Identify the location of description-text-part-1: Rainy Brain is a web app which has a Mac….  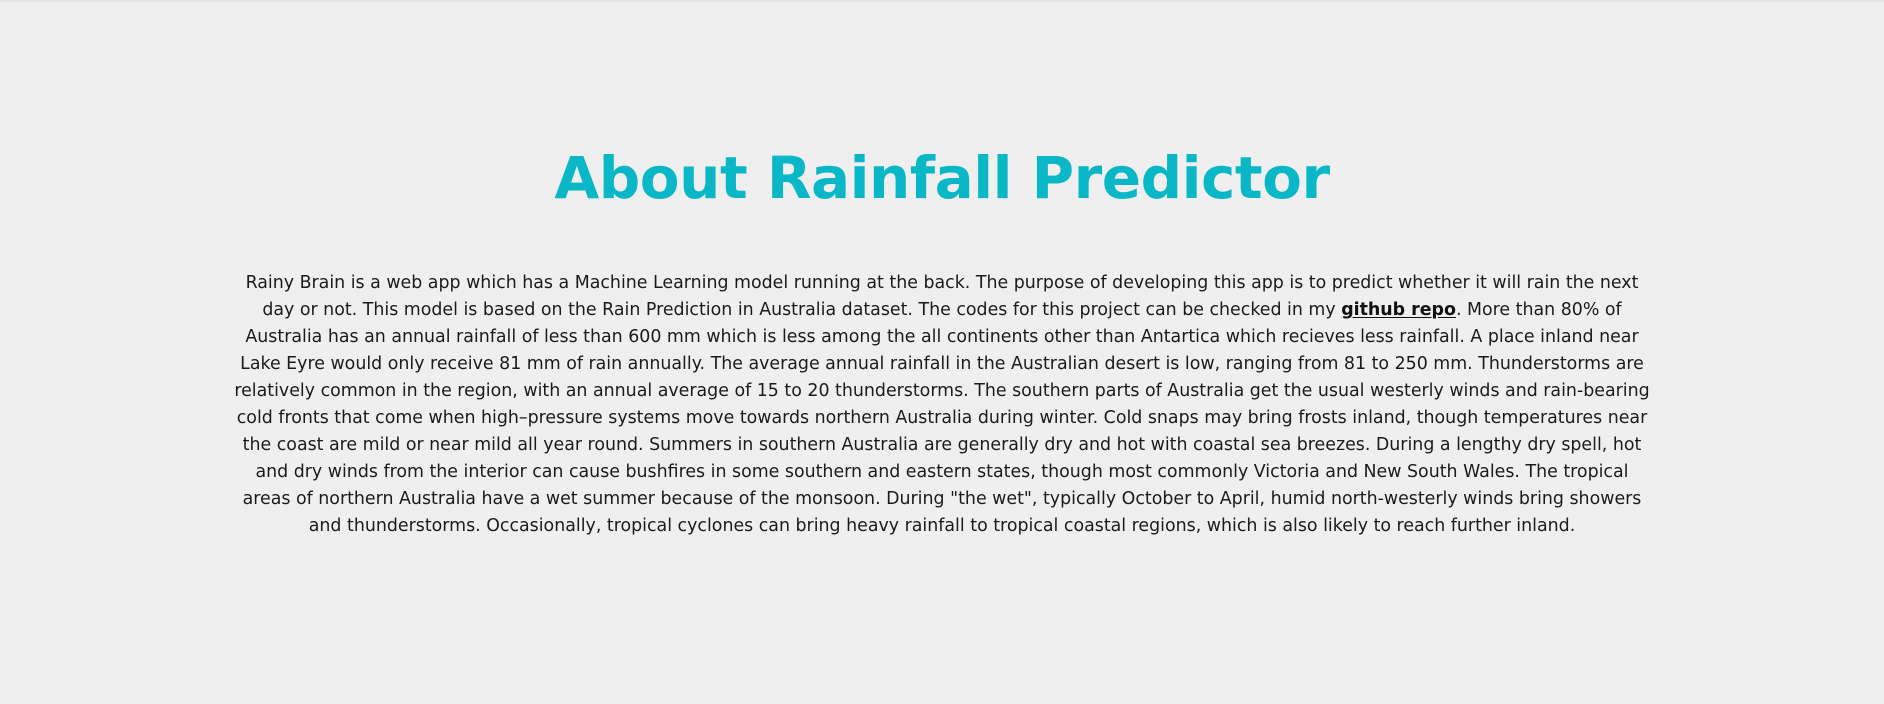
(942, 296).